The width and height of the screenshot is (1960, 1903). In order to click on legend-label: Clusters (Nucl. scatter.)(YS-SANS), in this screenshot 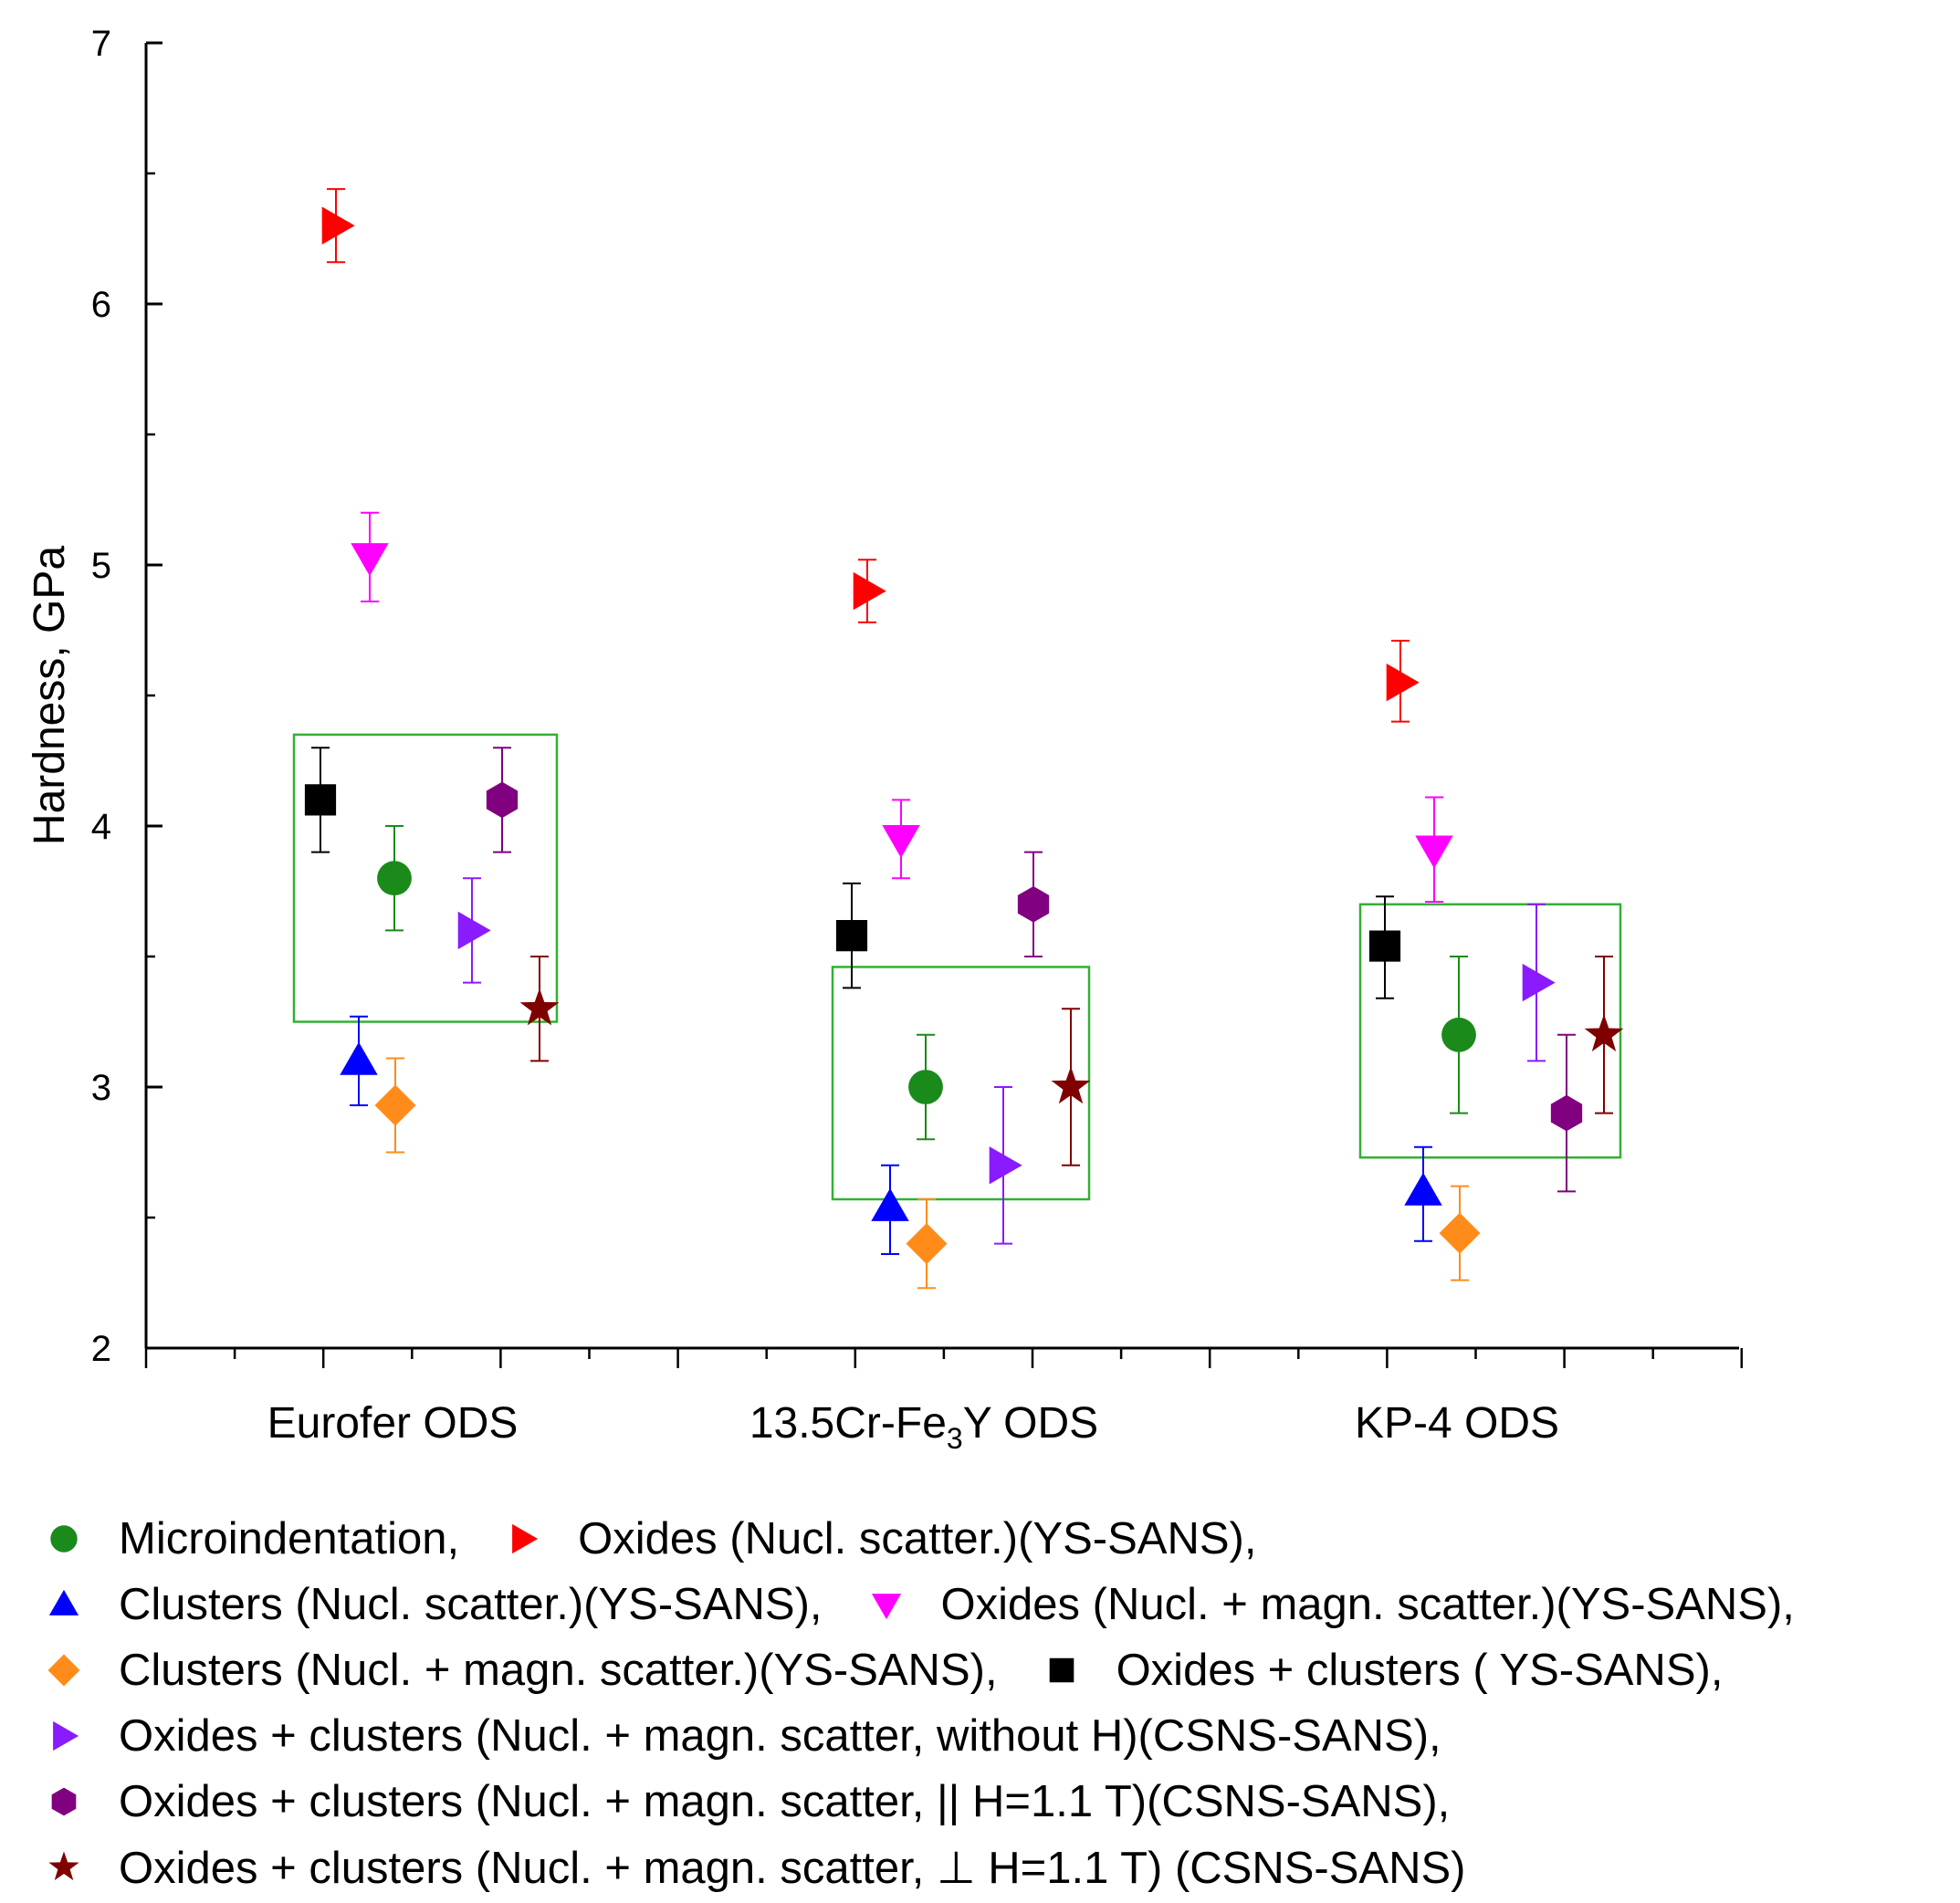, I will do `click(471, 1604)`.